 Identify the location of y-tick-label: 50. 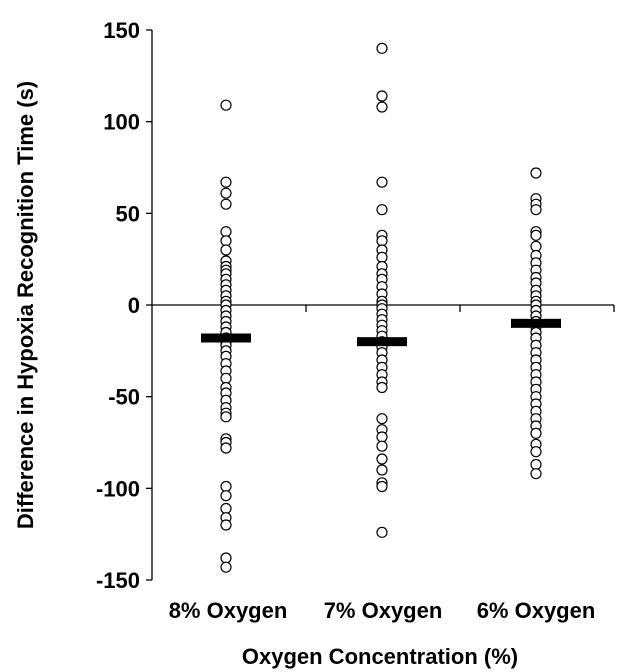
(128, 213).